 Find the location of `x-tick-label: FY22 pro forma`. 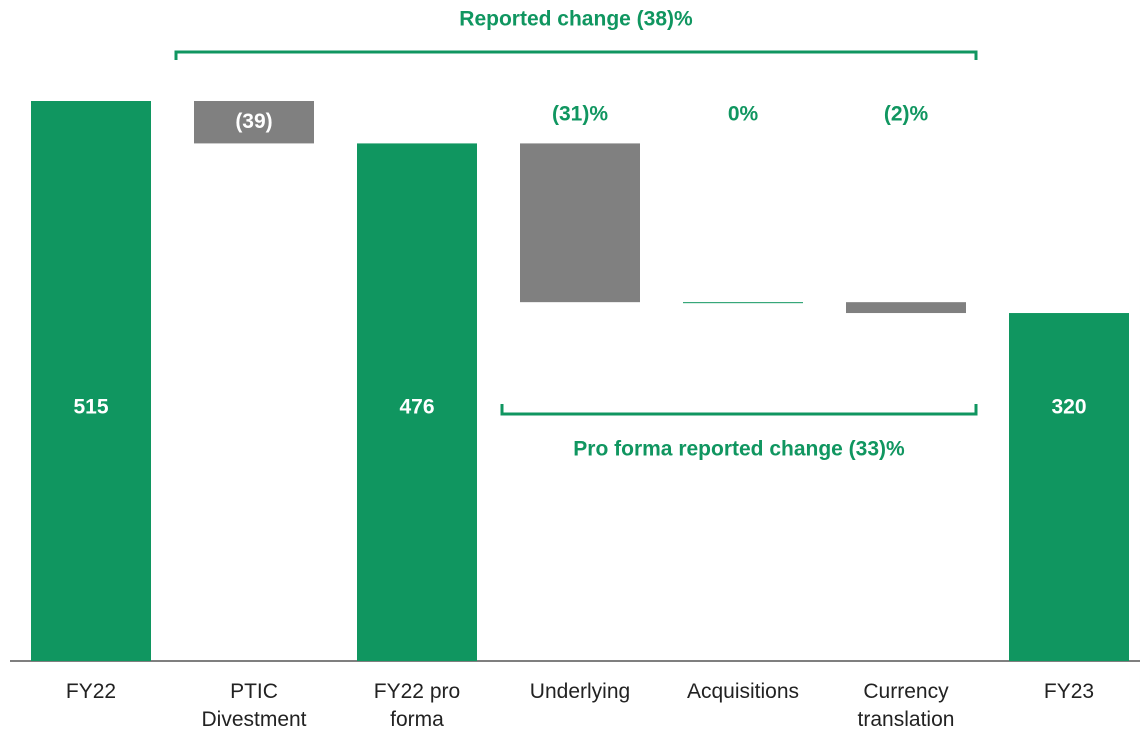

x-tick-label: FY22 pro forma is located at coordinates (417, 705).